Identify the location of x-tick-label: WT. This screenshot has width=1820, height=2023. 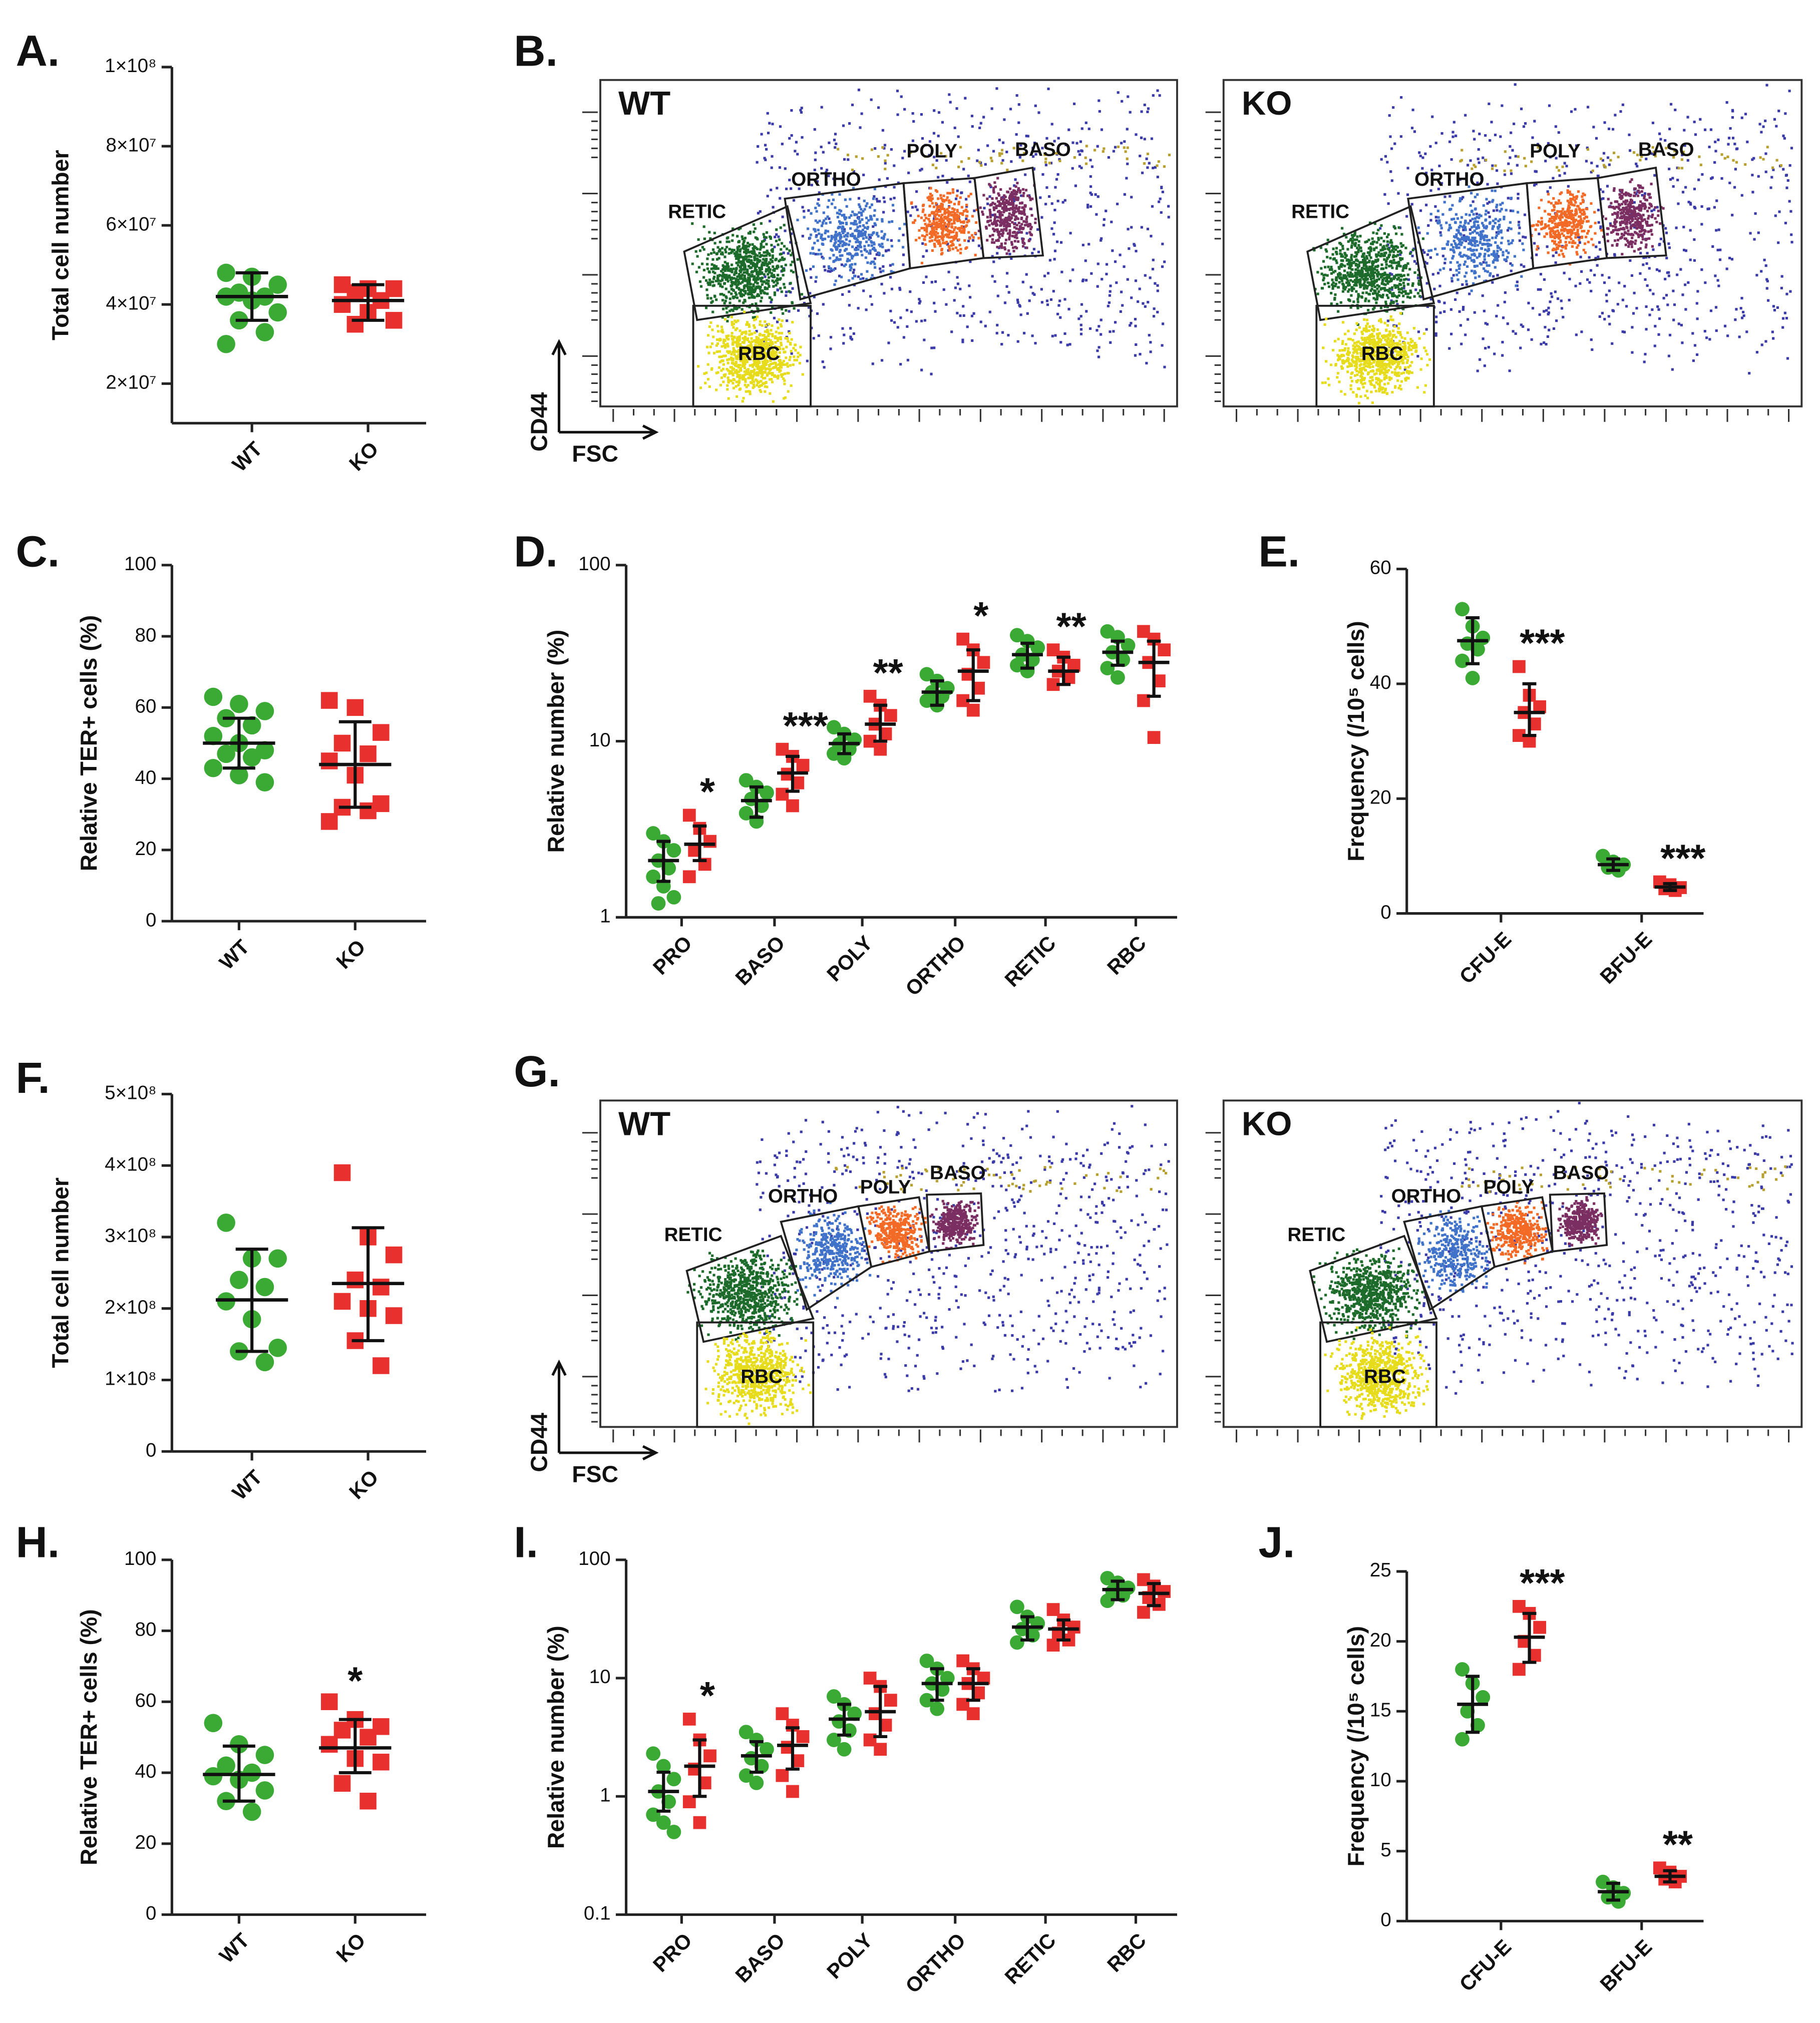
(234, 1947).